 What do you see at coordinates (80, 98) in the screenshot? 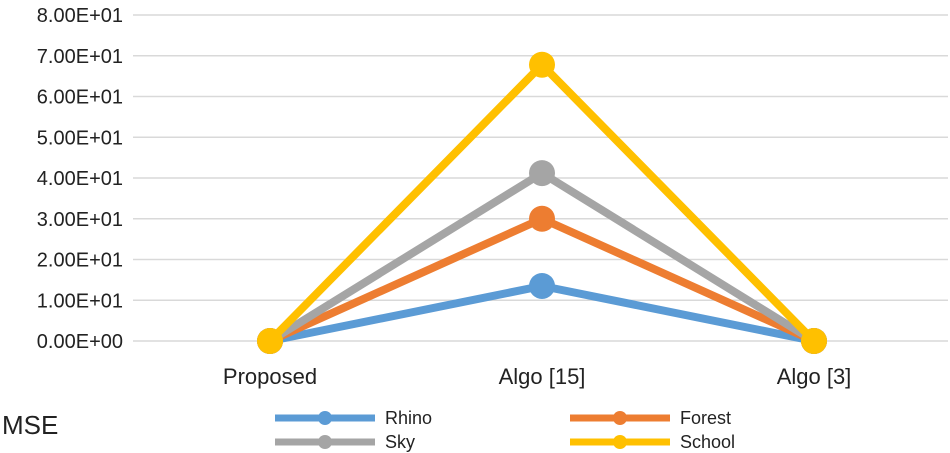
I see `y-tick-label: 6.00E+01` at bounding box center [80, 98].